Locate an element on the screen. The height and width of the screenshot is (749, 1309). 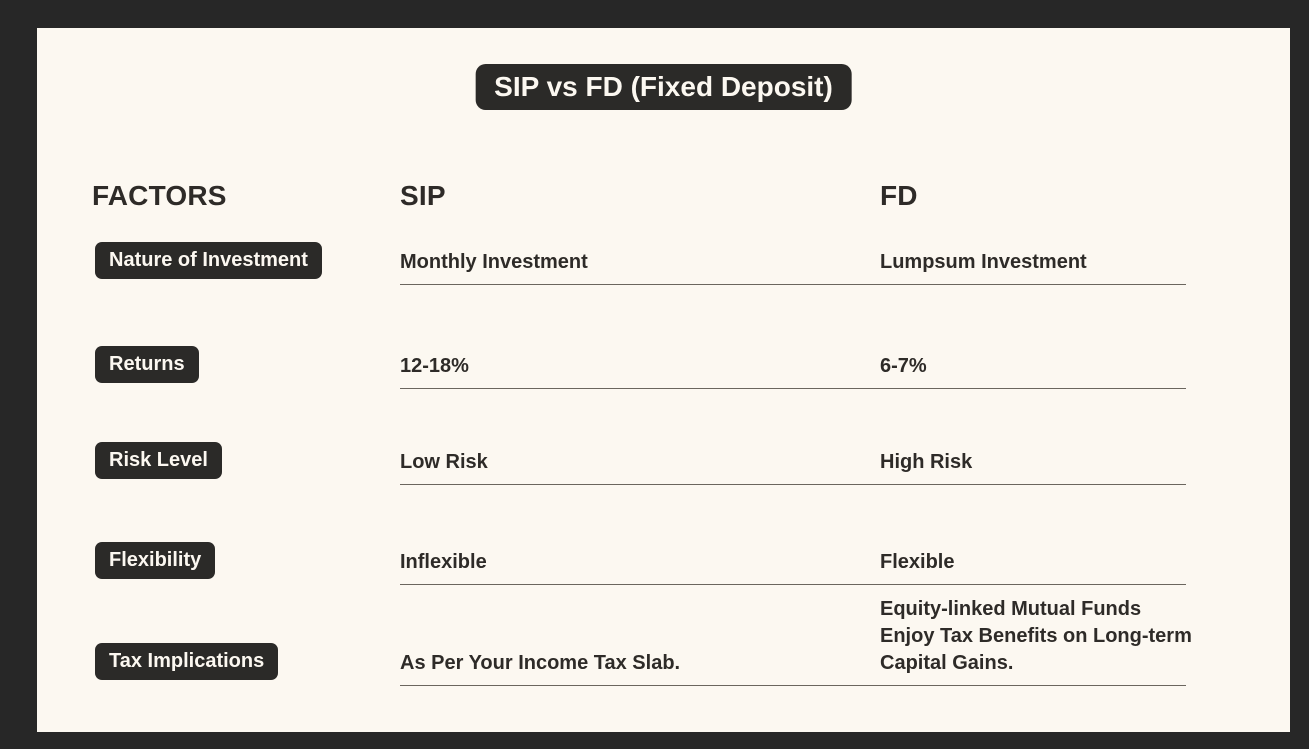
sip-value: Monthly Investment is located at coordinates (494, 262).